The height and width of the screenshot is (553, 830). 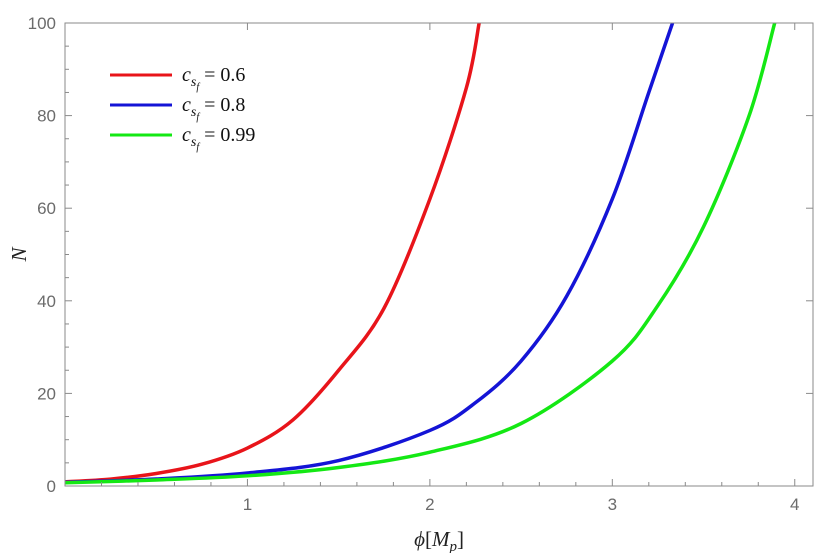 What do you see at coordinates (51, 486) in the screenshot?
I see `y-tick-label: 0` at bounding box center [51, 486].